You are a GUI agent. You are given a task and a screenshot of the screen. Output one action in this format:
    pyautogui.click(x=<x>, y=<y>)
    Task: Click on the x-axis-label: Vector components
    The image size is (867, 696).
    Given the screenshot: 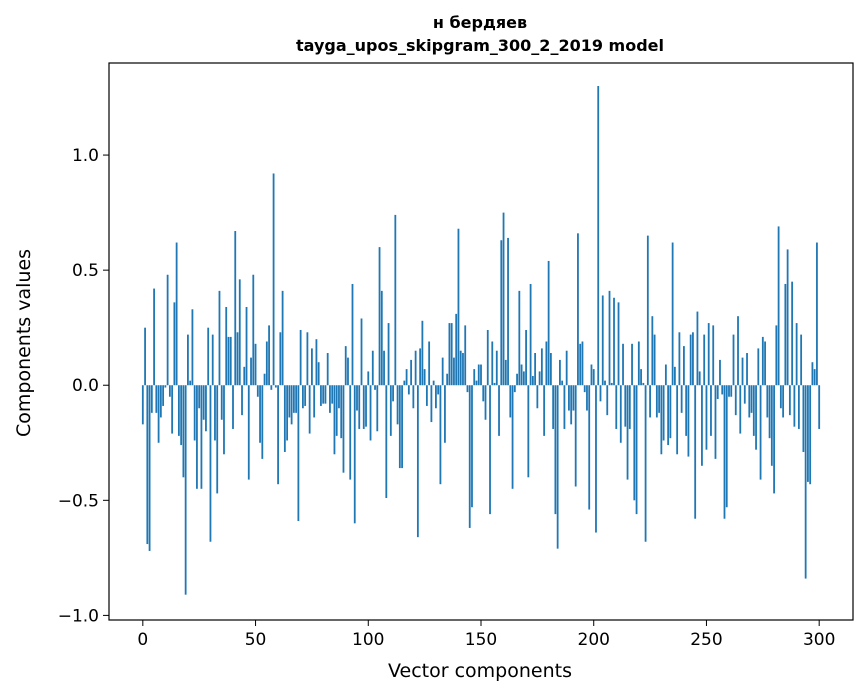 What is the action you would take?
    pyautogui.click(x=480, y=671)
    